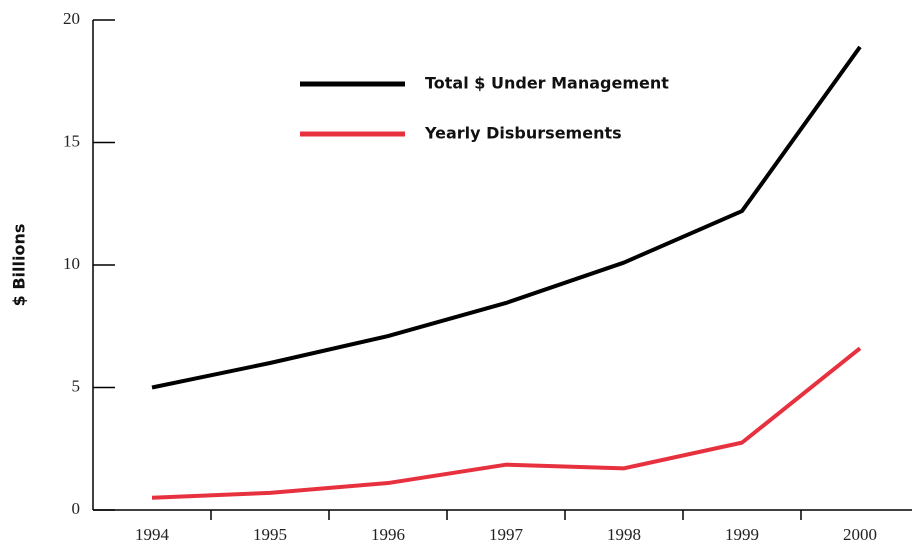 The height and width of the screenshot is (552, 912). I want to click on x-tick-label: 1997, so click(506, 534).